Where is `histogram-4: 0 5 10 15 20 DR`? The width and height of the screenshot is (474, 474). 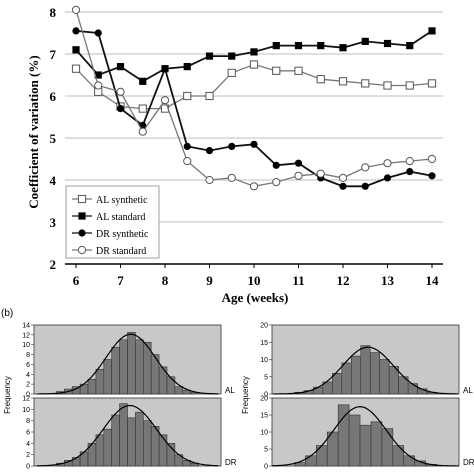
histogram-4: 0 5 10 15 20 DR is located at coordinates (367, 433).